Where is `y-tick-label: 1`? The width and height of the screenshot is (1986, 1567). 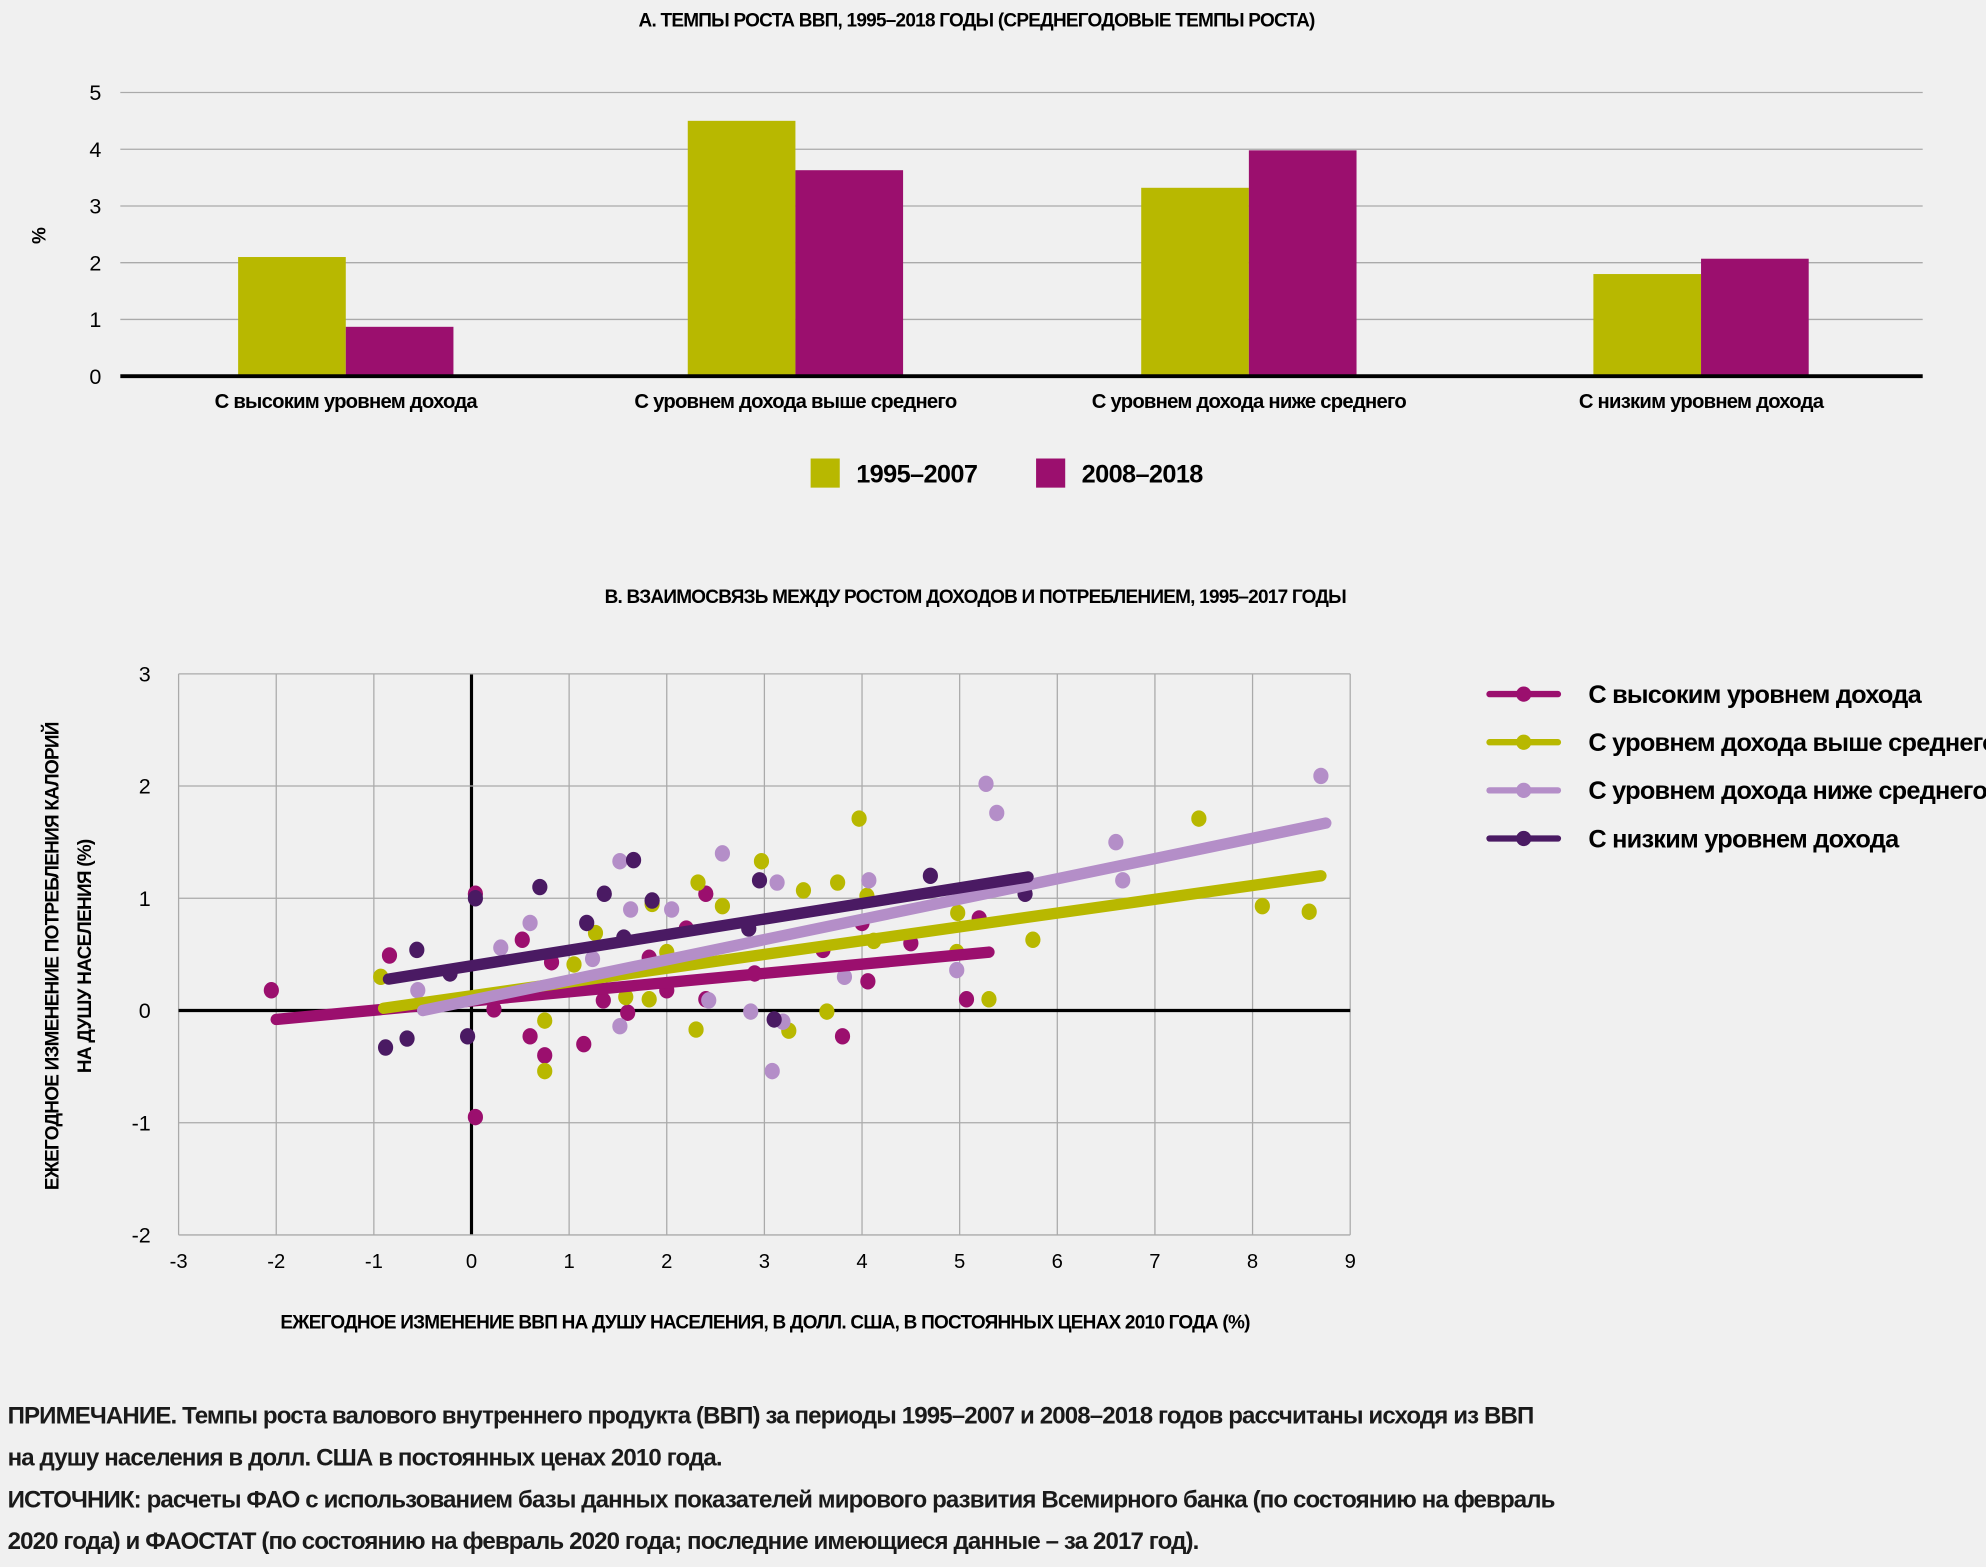
y-tick-label: 1 is located at coordinates (145, 899).